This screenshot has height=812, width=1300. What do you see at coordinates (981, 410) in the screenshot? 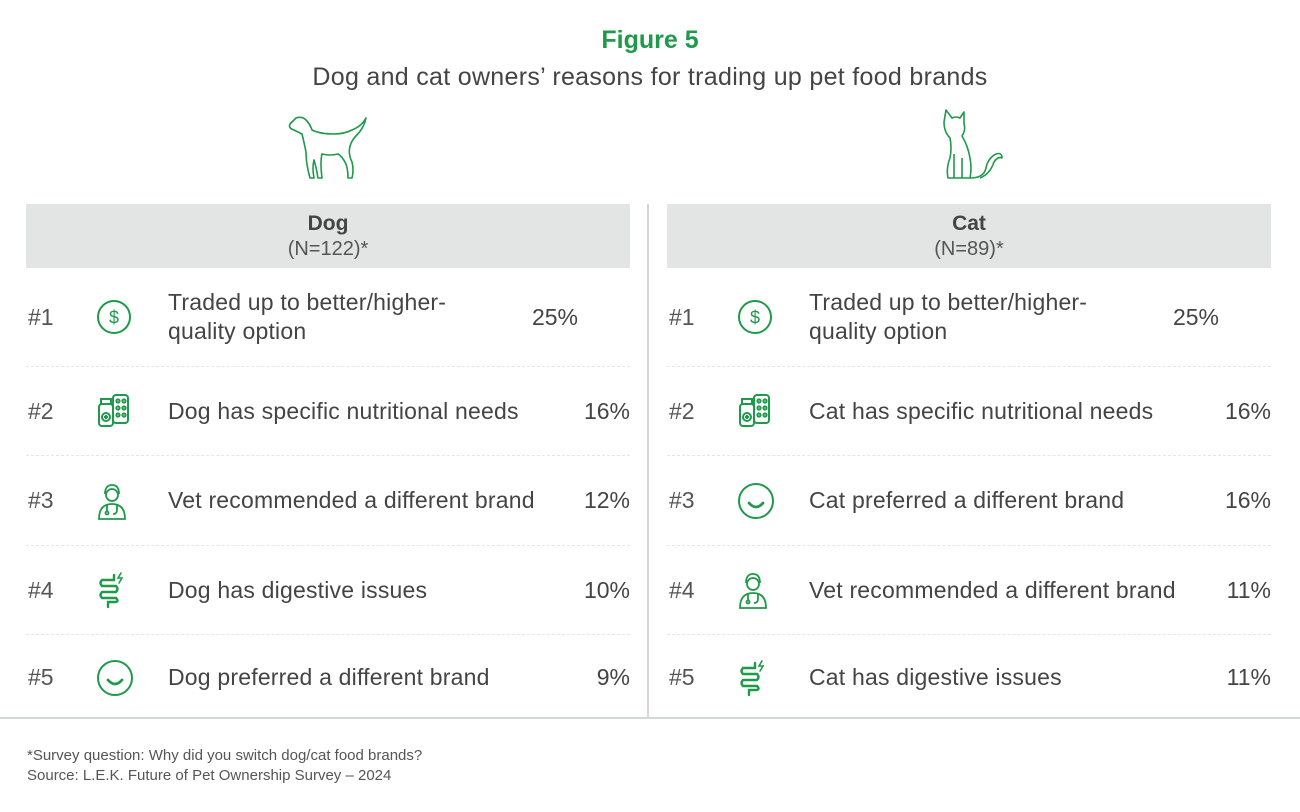
I see `reason-label: Cat has specific nutritional needs` at bounding box center [981, 410].